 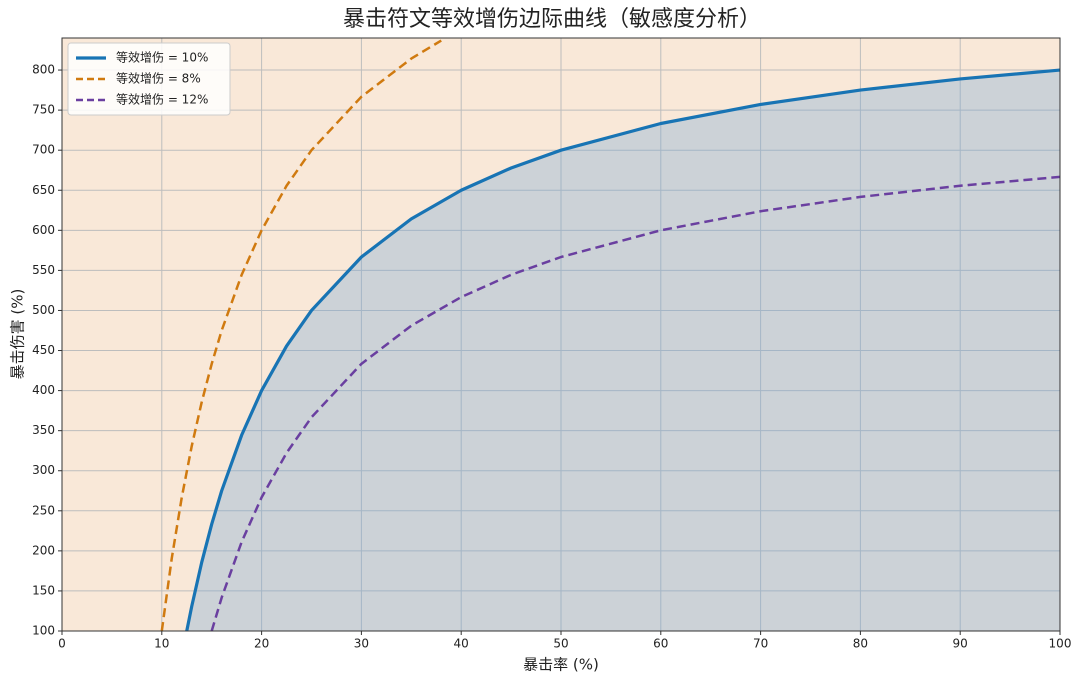 What do you see at coordinates (43, 590) in the screenshot?
I see `y-tick-label: 150` at bounding box center [43, 590].